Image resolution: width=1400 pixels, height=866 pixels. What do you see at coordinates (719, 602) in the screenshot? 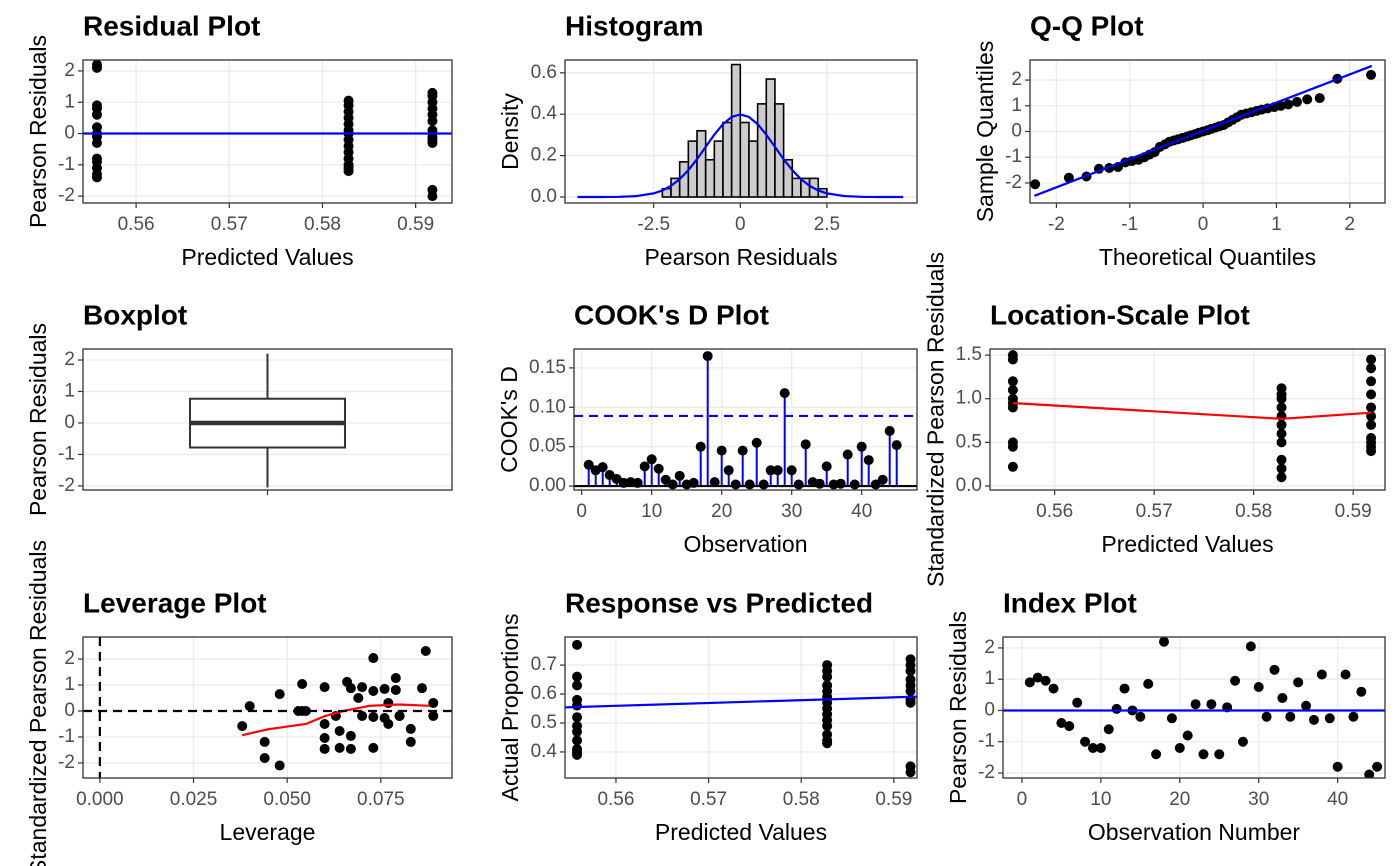
I see `title: Response vs Predicted` at bounding box center [719, 602].